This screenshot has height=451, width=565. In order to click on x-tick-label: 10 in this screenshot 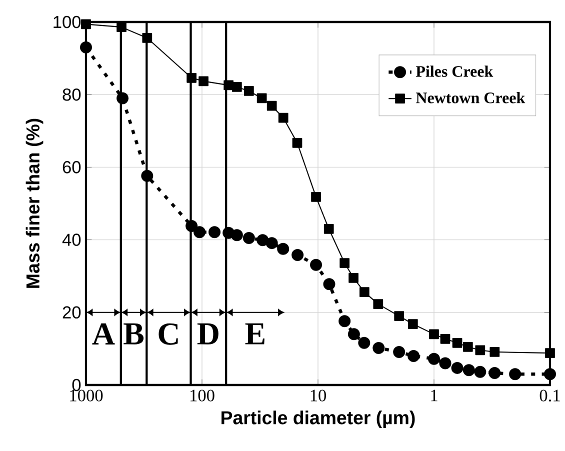, I will do `click(318, 396)`.